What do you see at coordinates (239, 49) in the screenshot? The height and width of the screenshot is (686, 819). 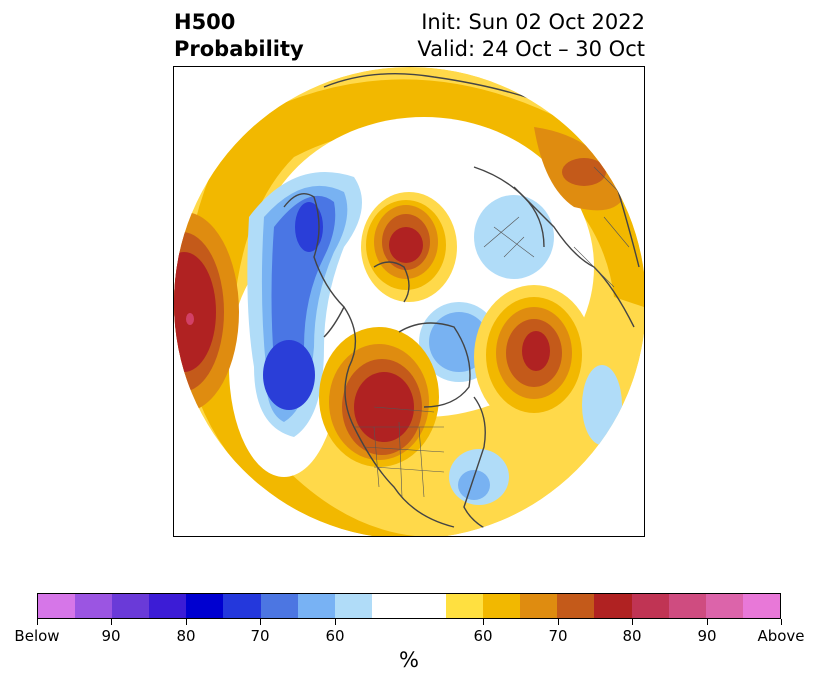 I see `title-type: Probability` at bounding box center [239, 49].